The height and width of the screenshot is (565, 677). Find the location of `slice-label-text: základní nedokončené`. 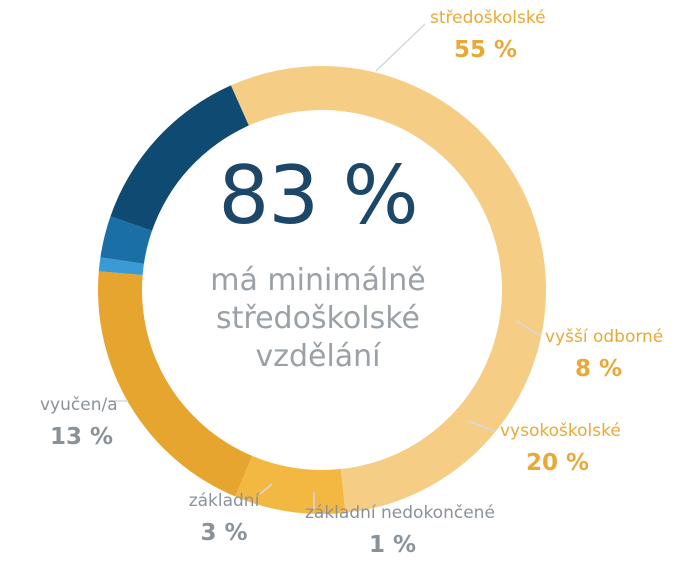

slice-label-text: základní nedokončené is located at coordinates (400, 513).